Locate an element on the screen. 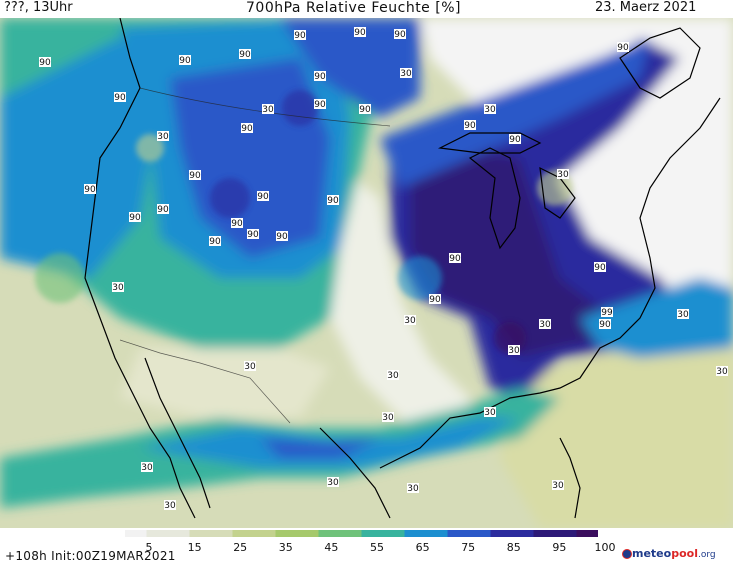 The width and height of the screenshot is (733, 566). map-title: 700hPa Relative Feuchte [%] is located at coordinates (353, 8).